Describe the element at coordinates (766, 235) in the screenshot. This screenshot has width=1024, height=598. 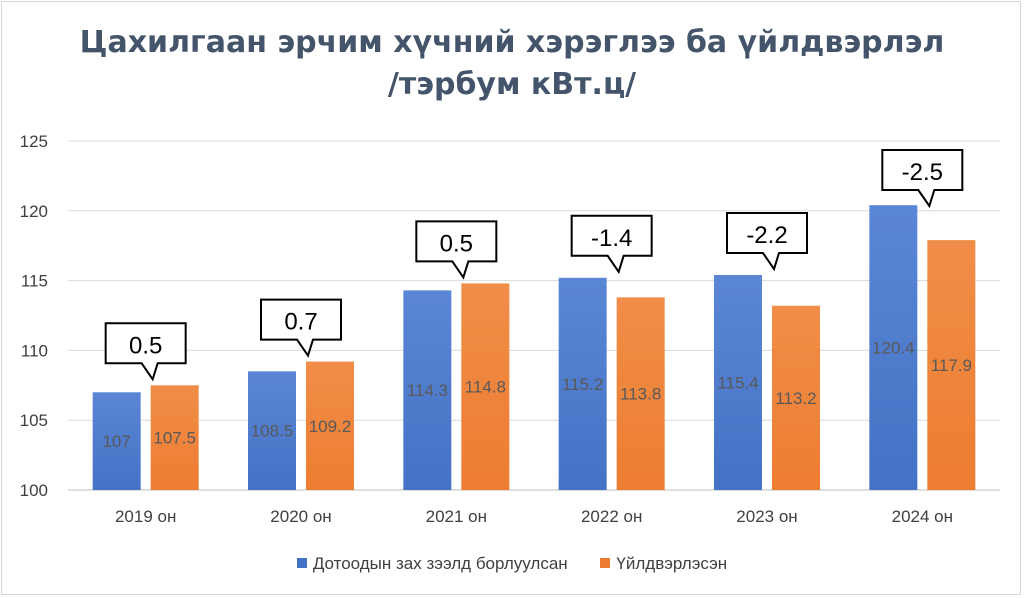
I see `difference-callout-label: -2.2` at that location.